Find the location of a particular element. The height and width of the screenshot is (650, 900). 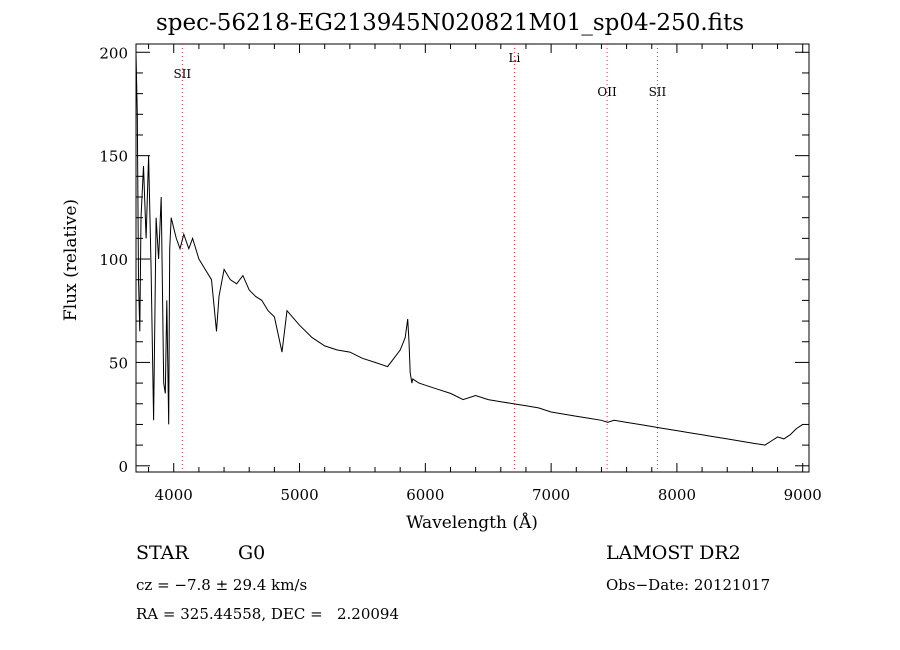

line-marker-label-2: OII is located at coordinates (607, 92).